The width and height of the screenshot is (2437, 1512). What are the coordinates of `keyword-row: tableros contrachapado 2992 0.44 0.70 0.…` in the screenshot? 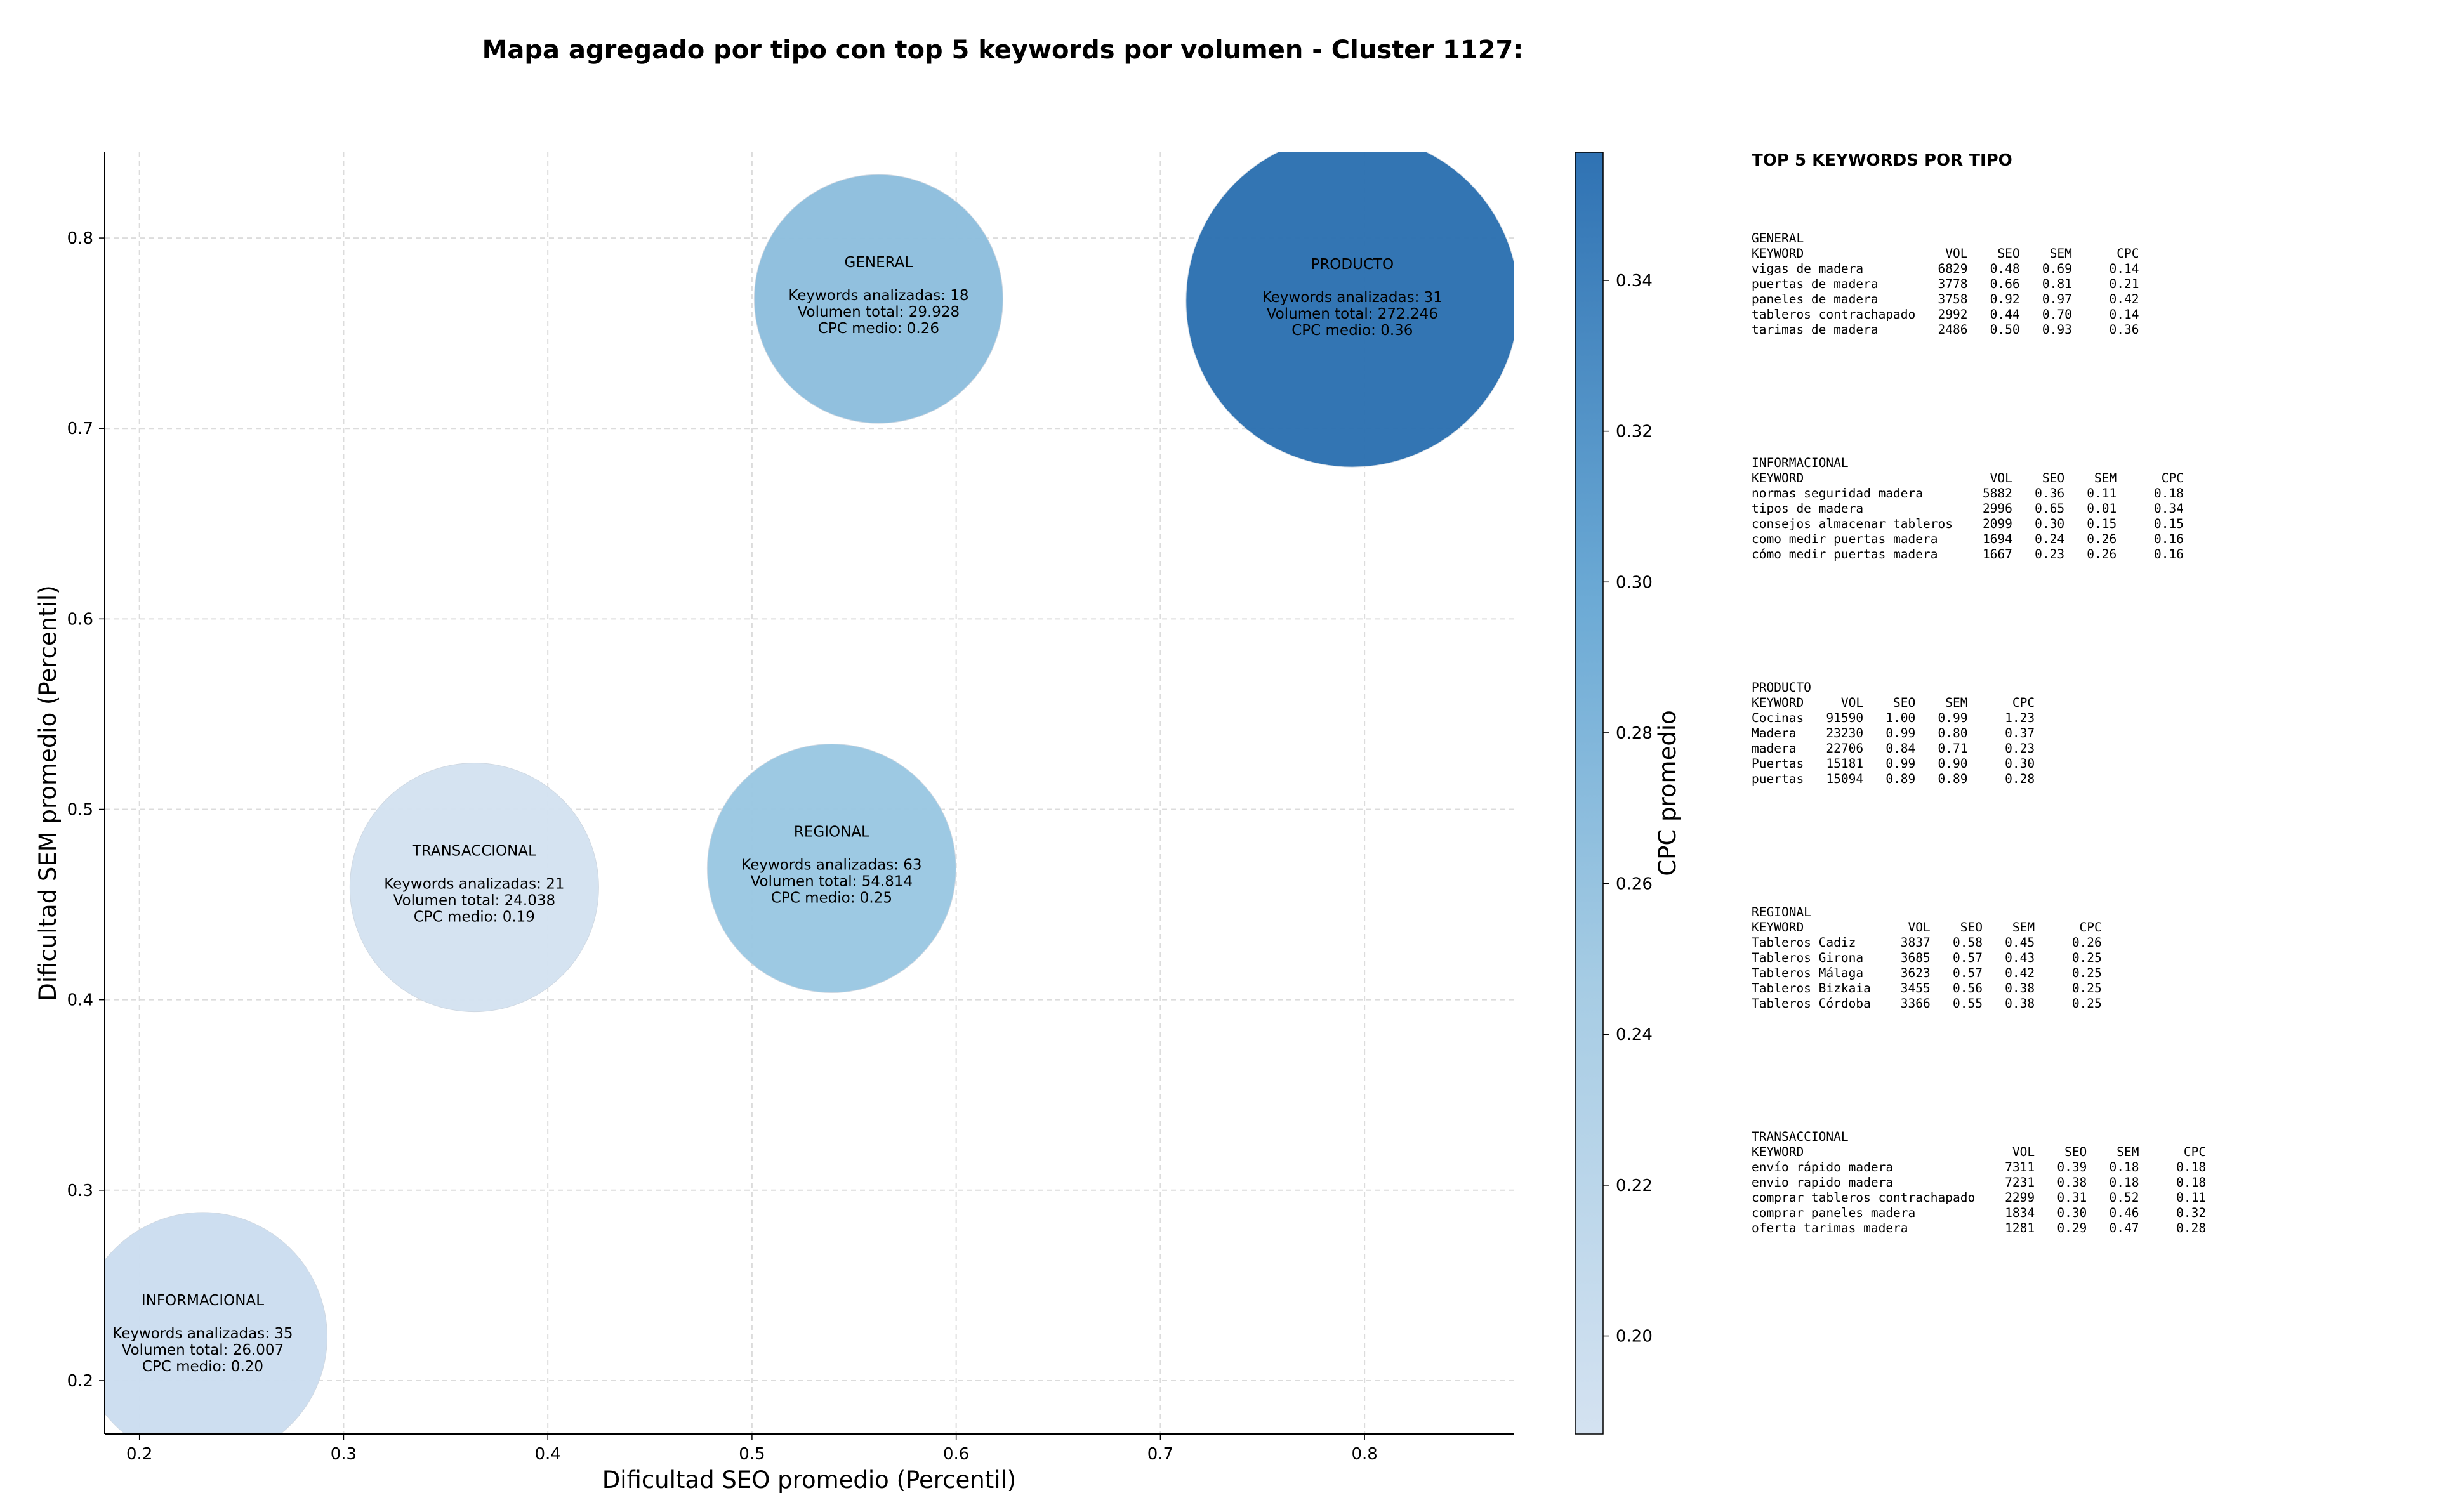 It's located at (1945, 315).